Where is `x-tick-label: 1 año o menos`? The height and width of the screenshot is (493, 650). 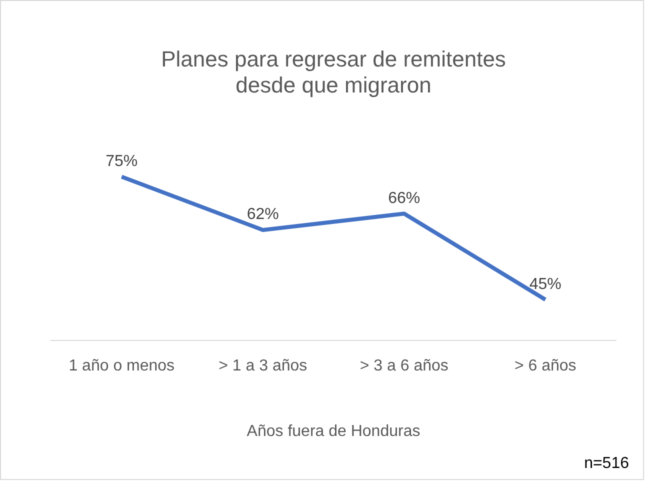 x-tick-label: 1 año o menos is located at coordinates (121, 366).